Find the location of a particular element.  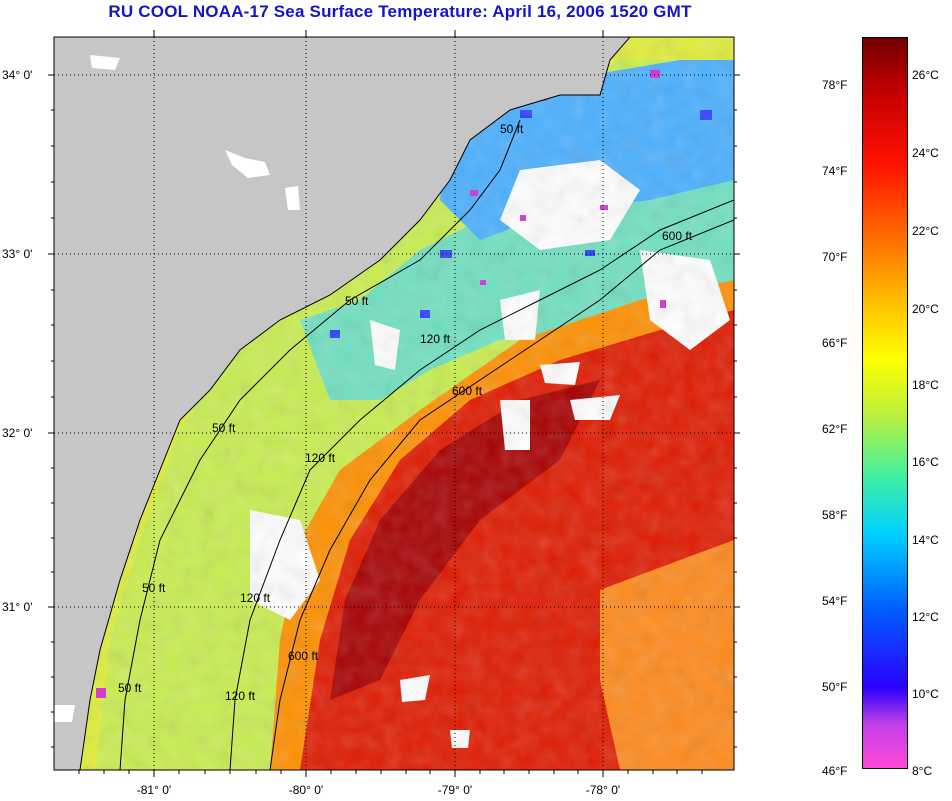

fahrenheit-label: 78°F is located at coordinates (835, 85).